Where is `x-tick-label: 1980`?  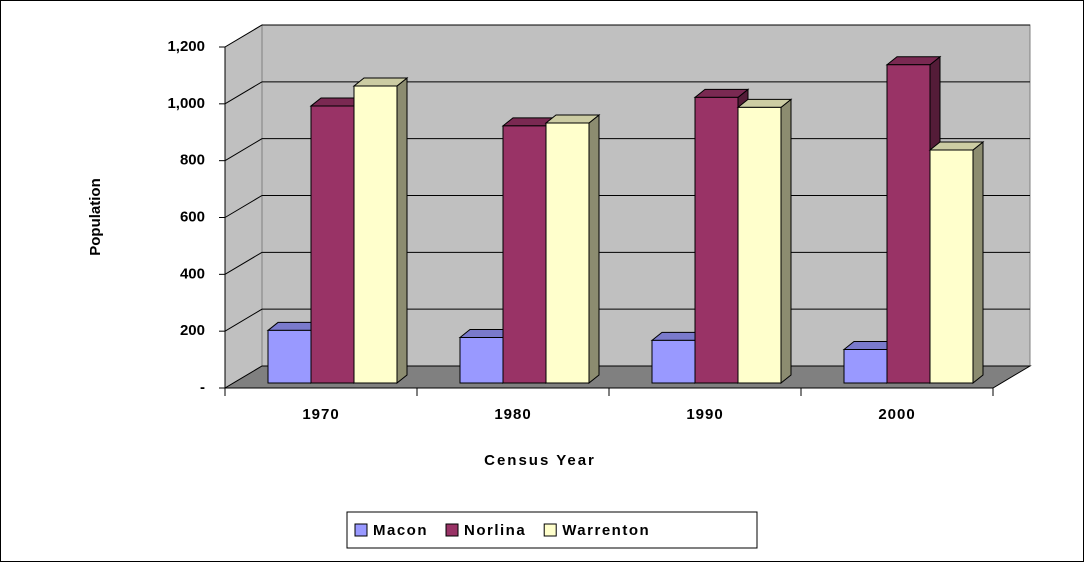
x-tick-label: 1980 is located at coordinates (512, 414).